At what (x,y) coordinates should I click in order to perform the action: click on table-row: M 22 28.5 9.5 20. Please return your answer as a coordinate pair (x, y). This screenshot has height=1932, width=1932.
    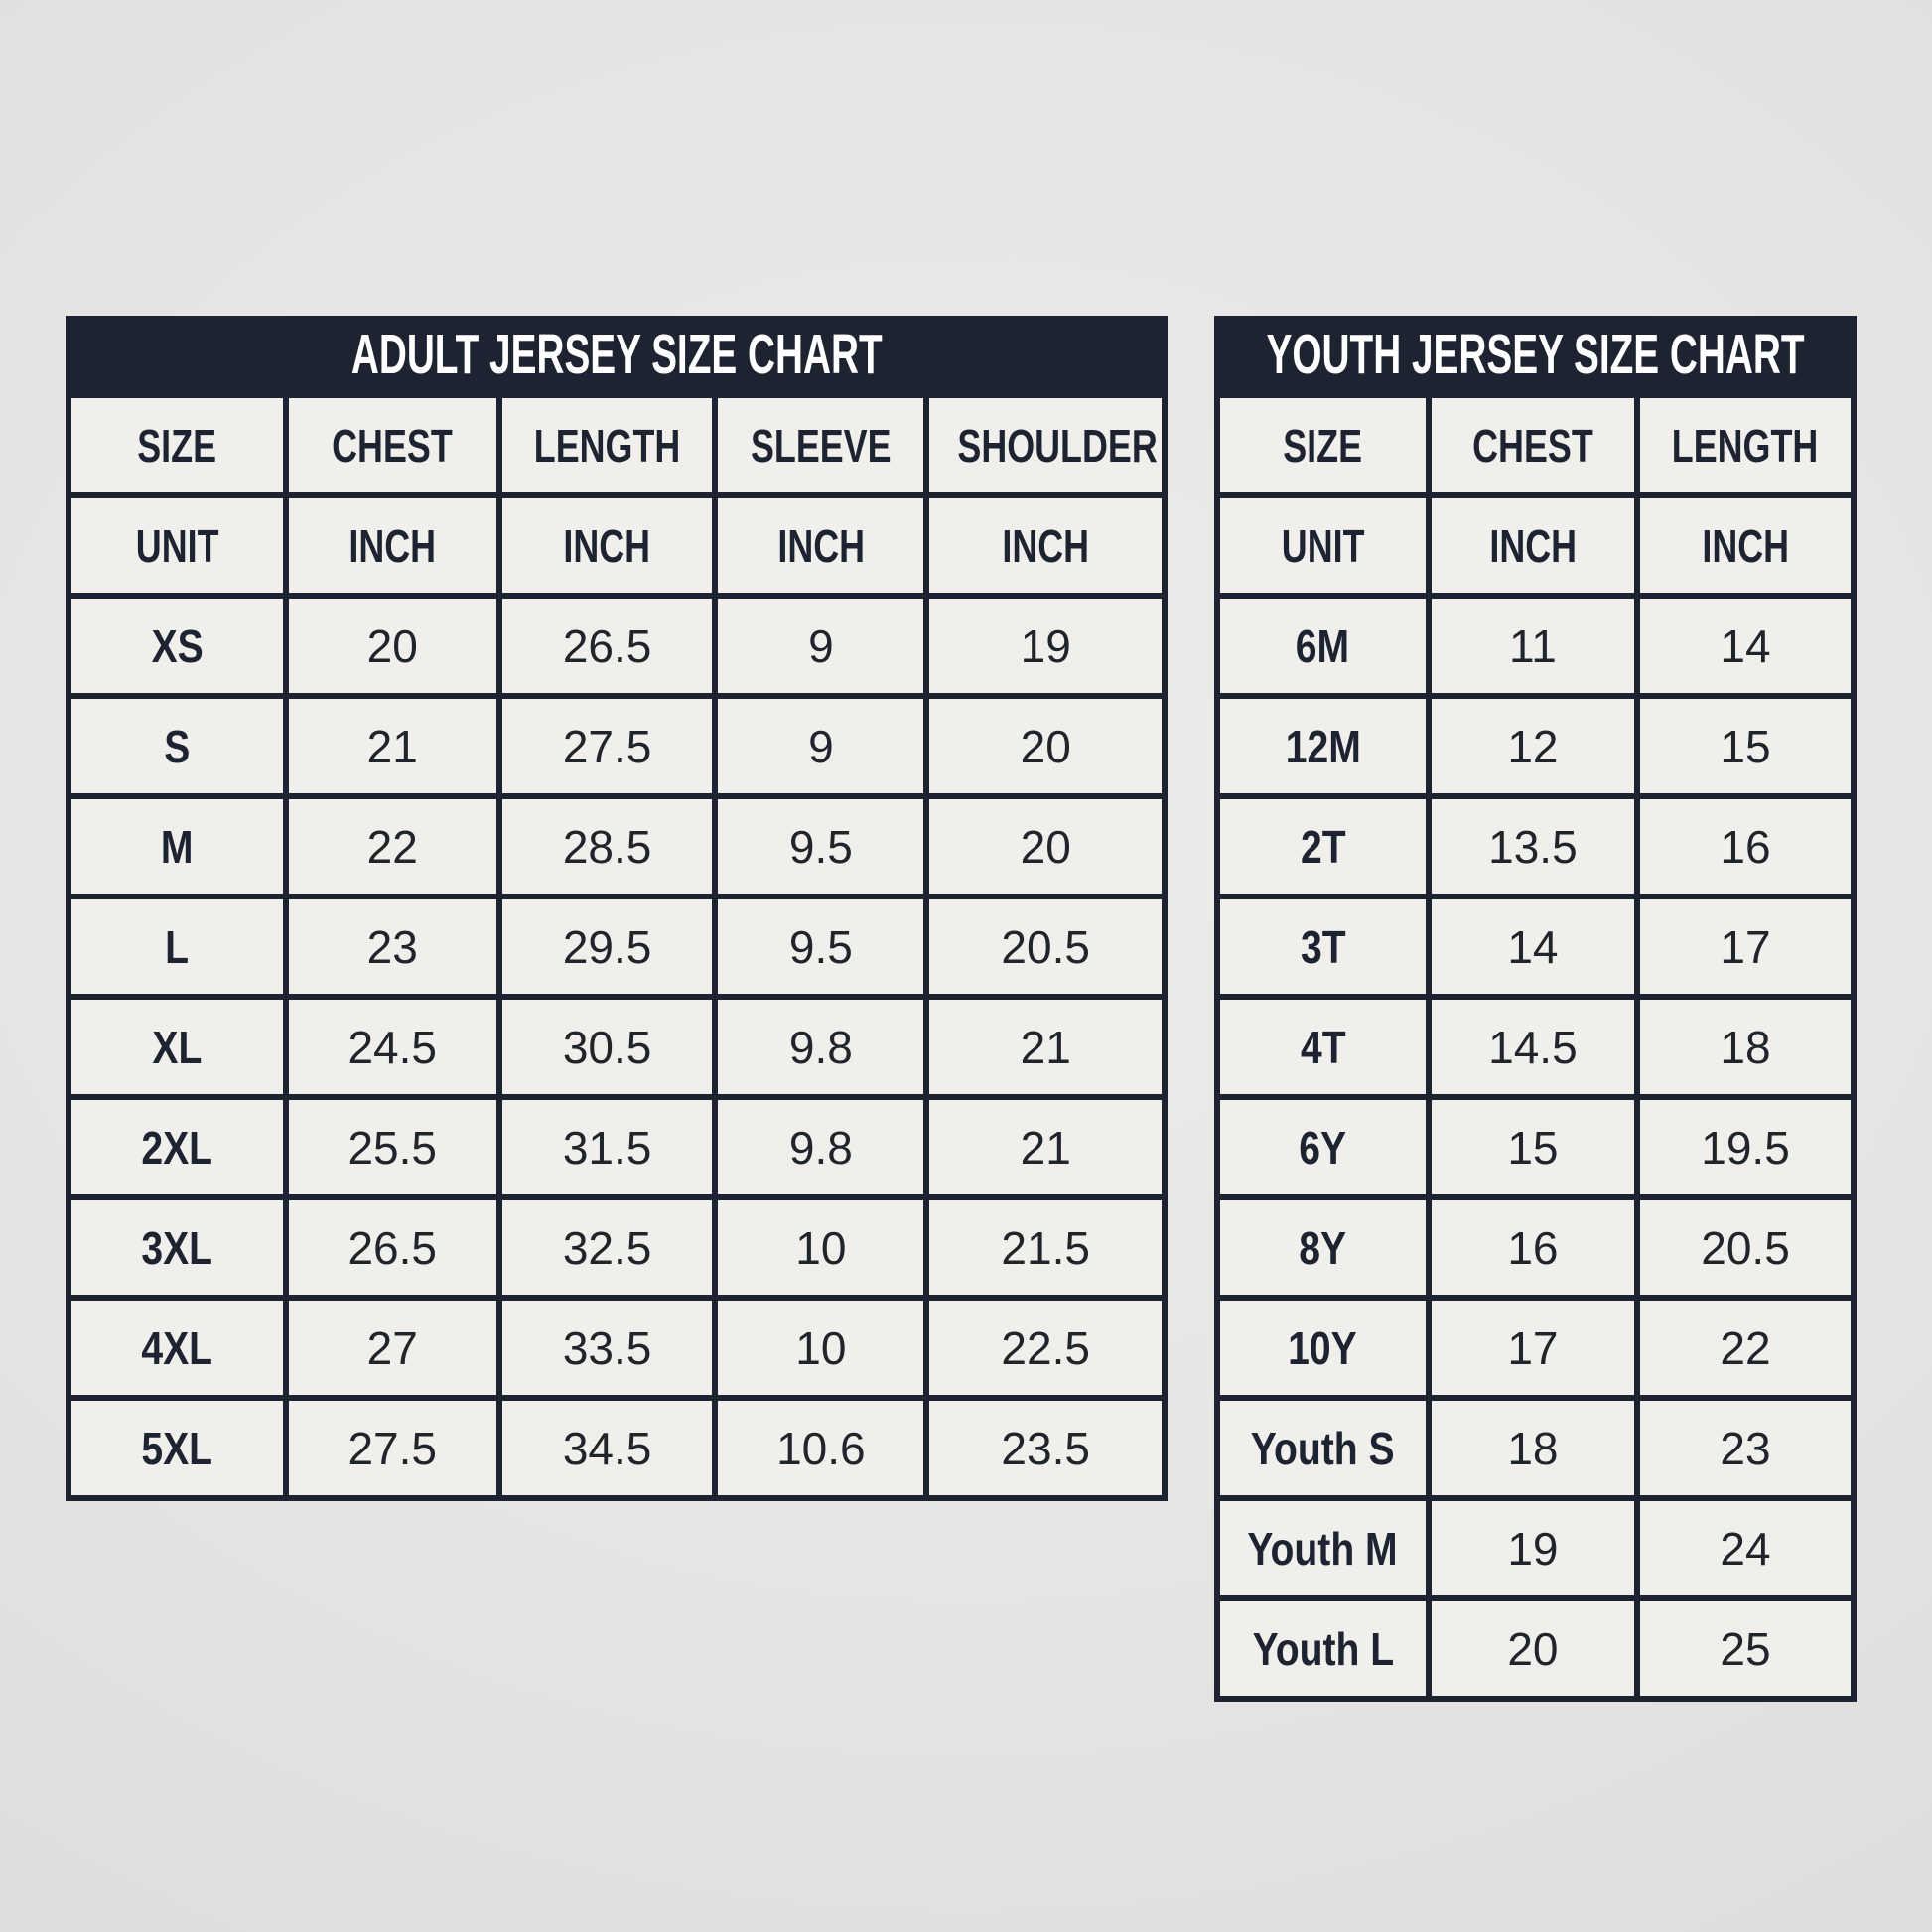
    Looking at the image, I should click on (617, 846).